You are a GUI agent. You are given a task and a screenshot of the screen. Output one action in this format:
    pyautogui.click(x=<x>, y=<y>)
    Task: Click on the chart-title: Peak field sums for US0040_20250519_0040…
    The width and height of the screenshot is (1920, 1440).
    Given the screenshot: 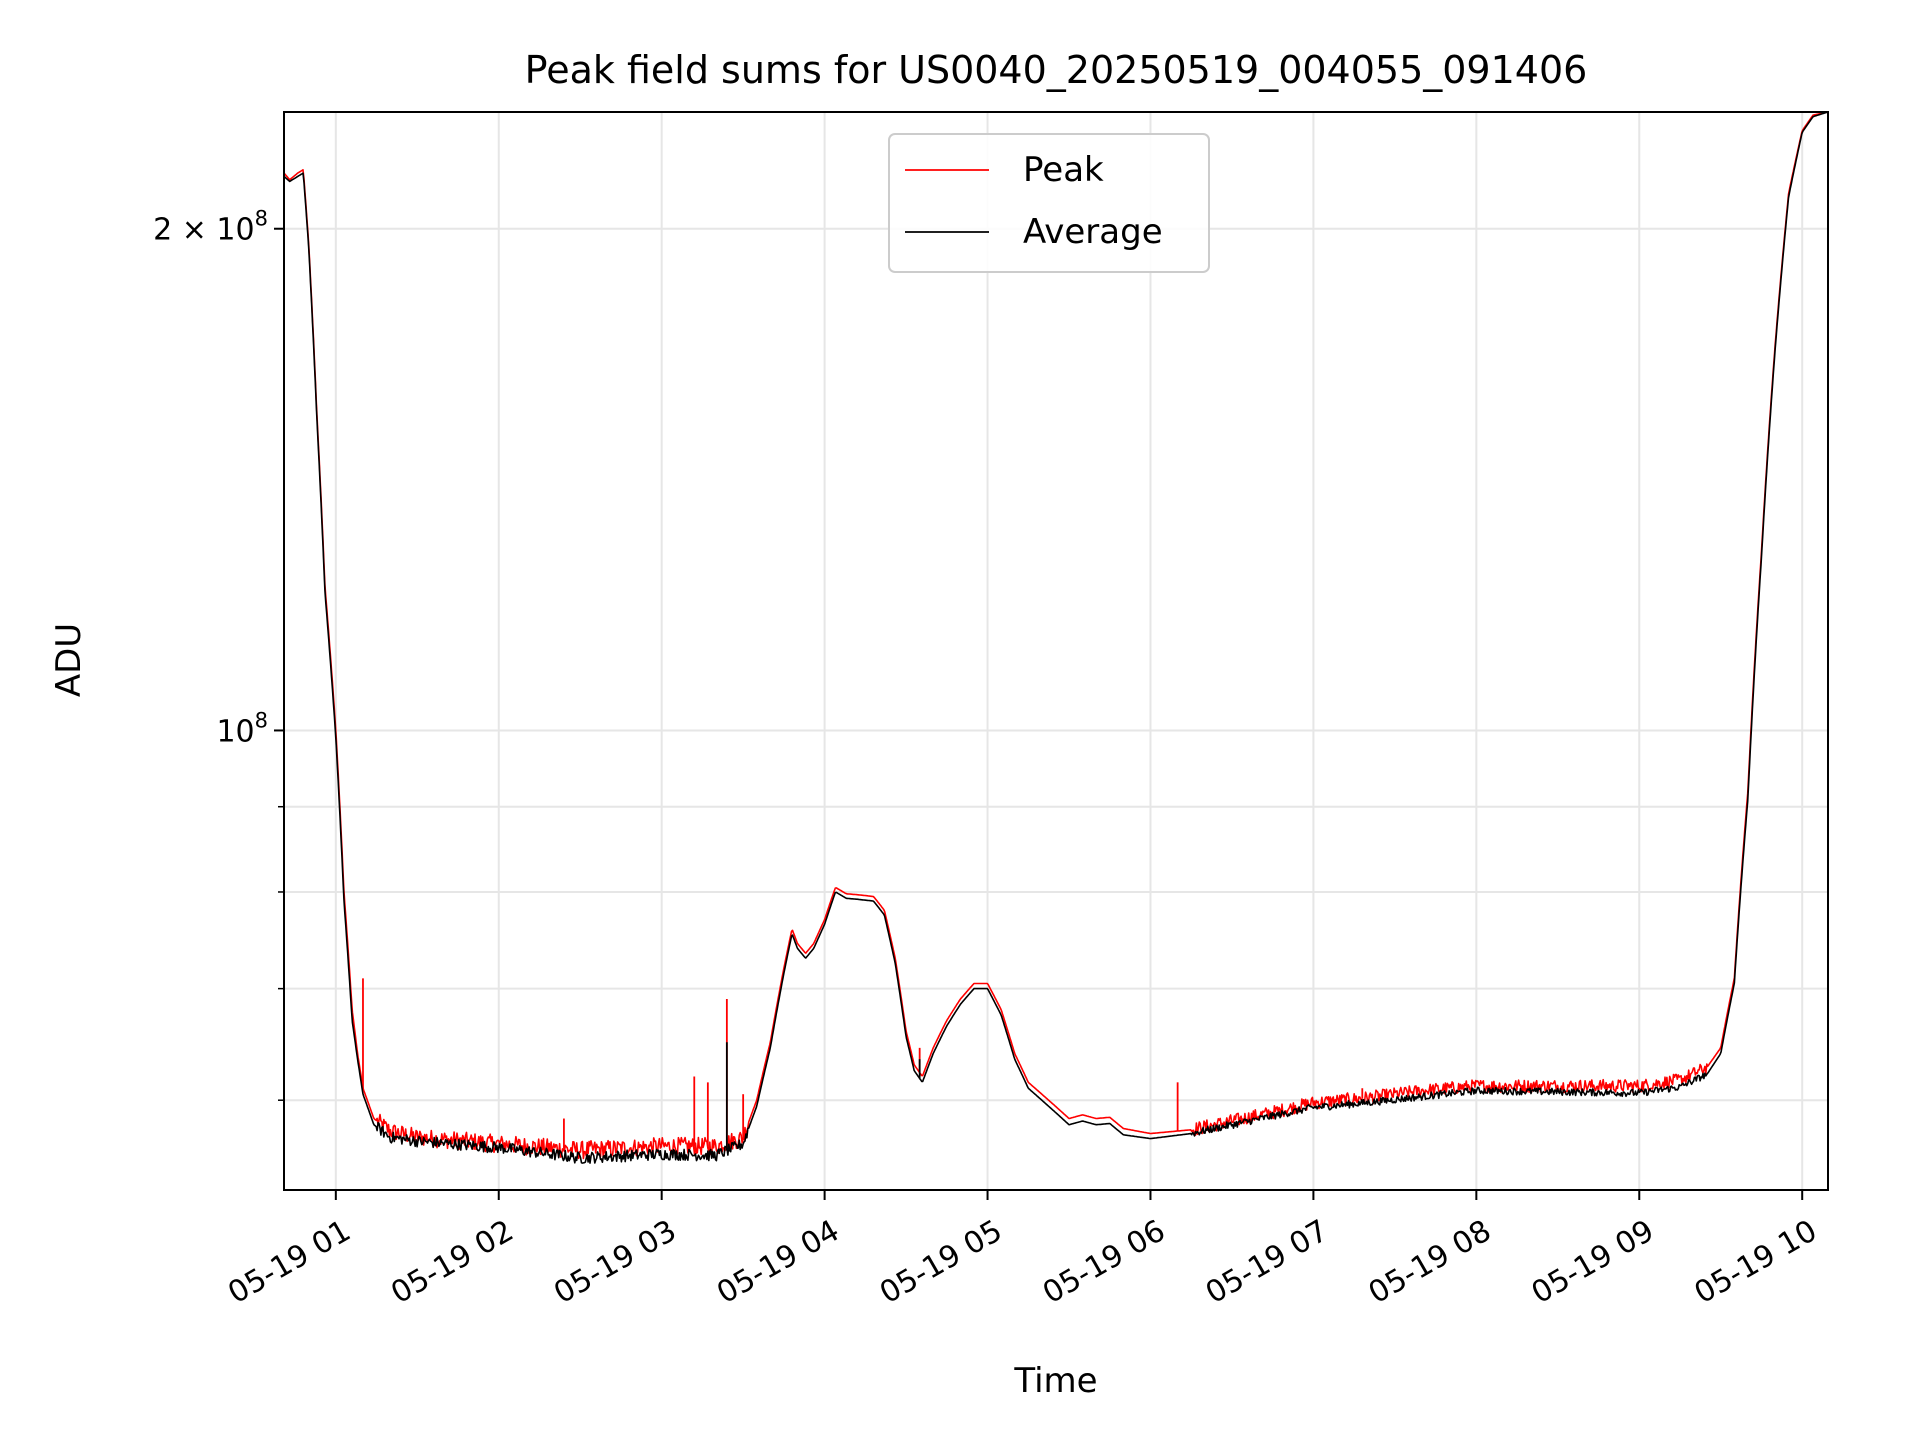 What is the action you would take?
    pyautogui.click(x=1056, y=70)
    